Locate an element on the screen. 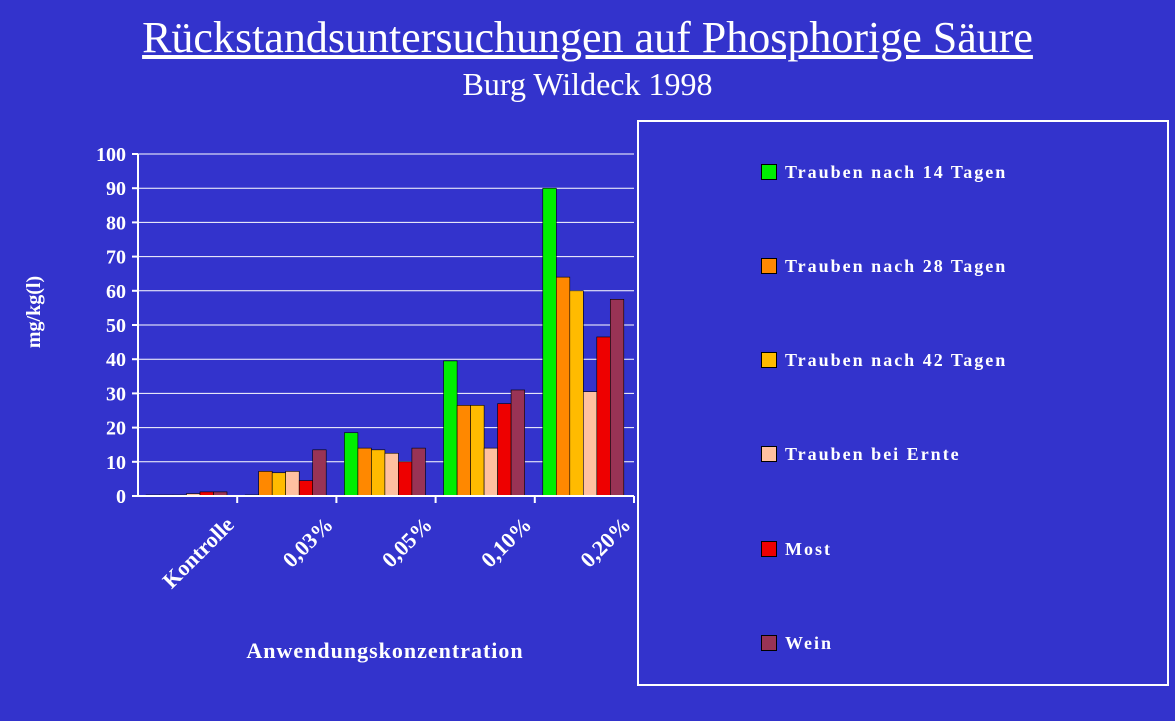 The image size is (1175, 721). legend-item: Trauben nach 28 Tagen is located at coordinates (884, 266).